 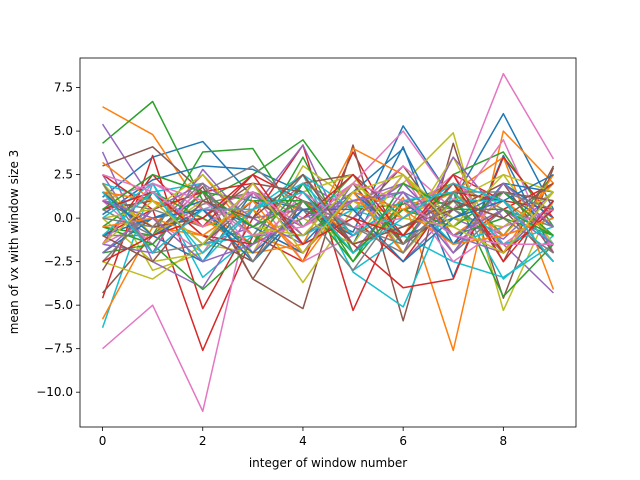 I want to click on y-tick-label: −2.5, so click(x=58, y=262).